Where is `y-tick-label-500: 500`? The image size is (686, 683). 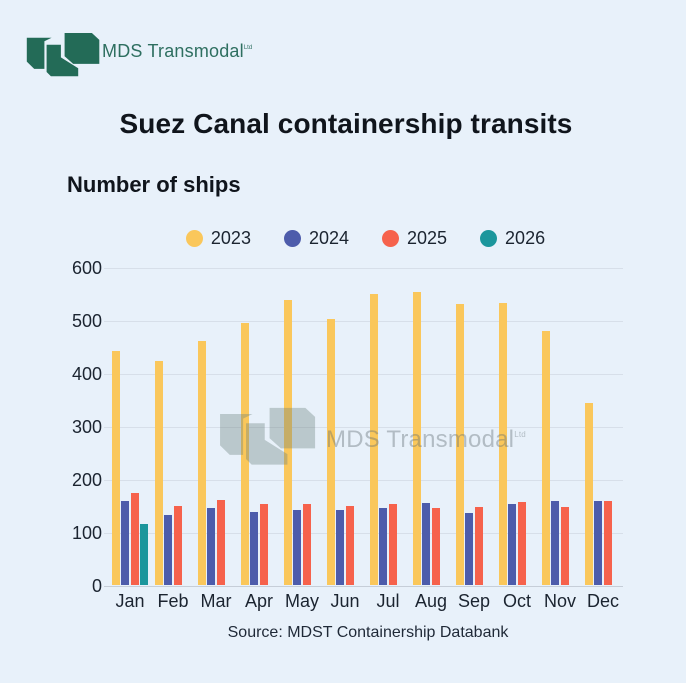
y-tick-label-500: 500 is located at coordinates (86, 321).